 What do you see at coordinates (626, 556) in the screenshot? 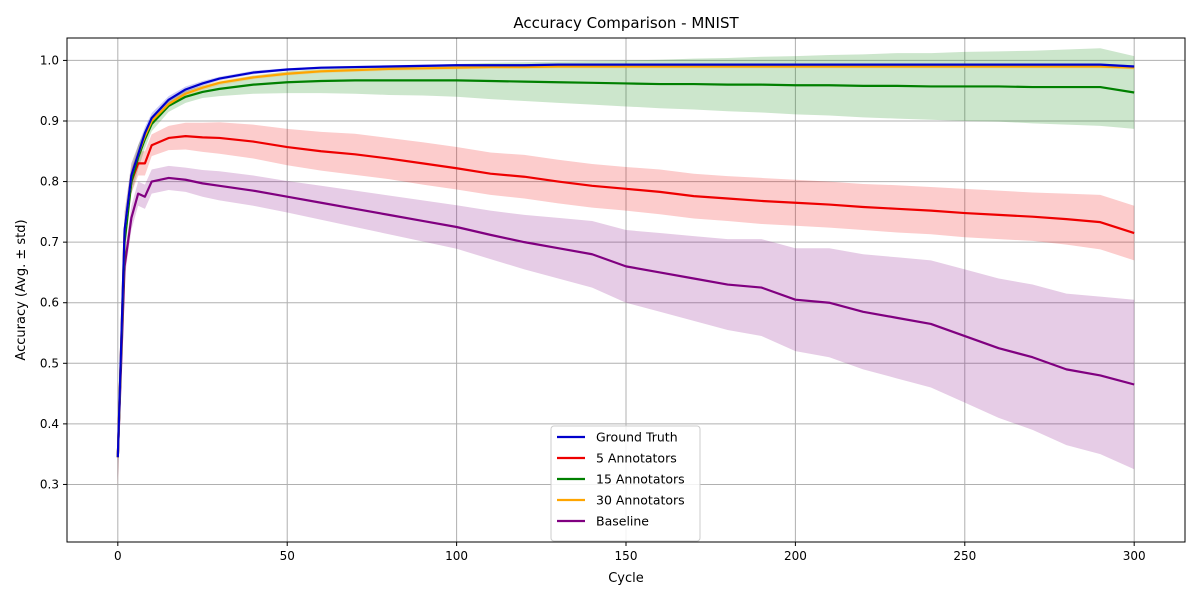
I see `x-tick-label: 150` at bounding box center [626, 556].